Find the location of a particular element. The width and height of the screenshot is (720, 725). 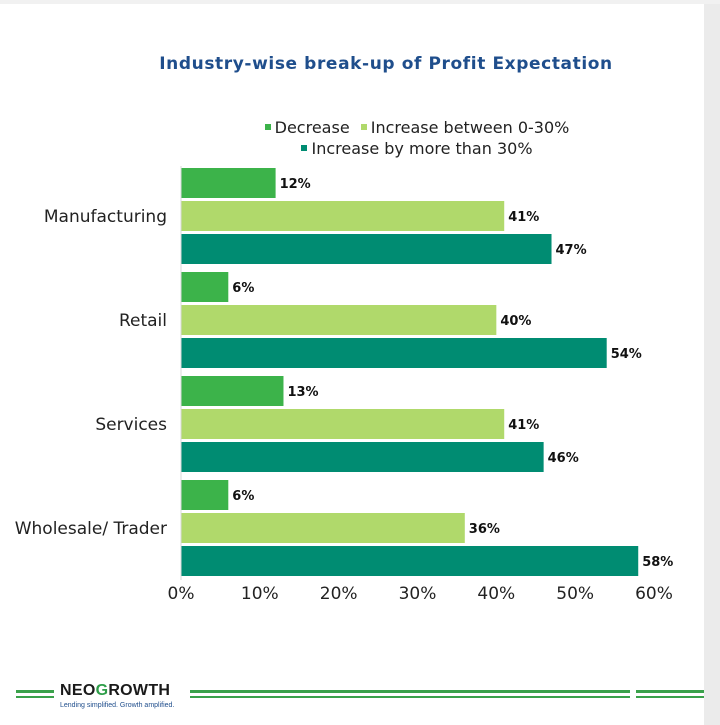

logo-tagline: Lending simplified. Growth amplified. is located at coordinates (117, 705).